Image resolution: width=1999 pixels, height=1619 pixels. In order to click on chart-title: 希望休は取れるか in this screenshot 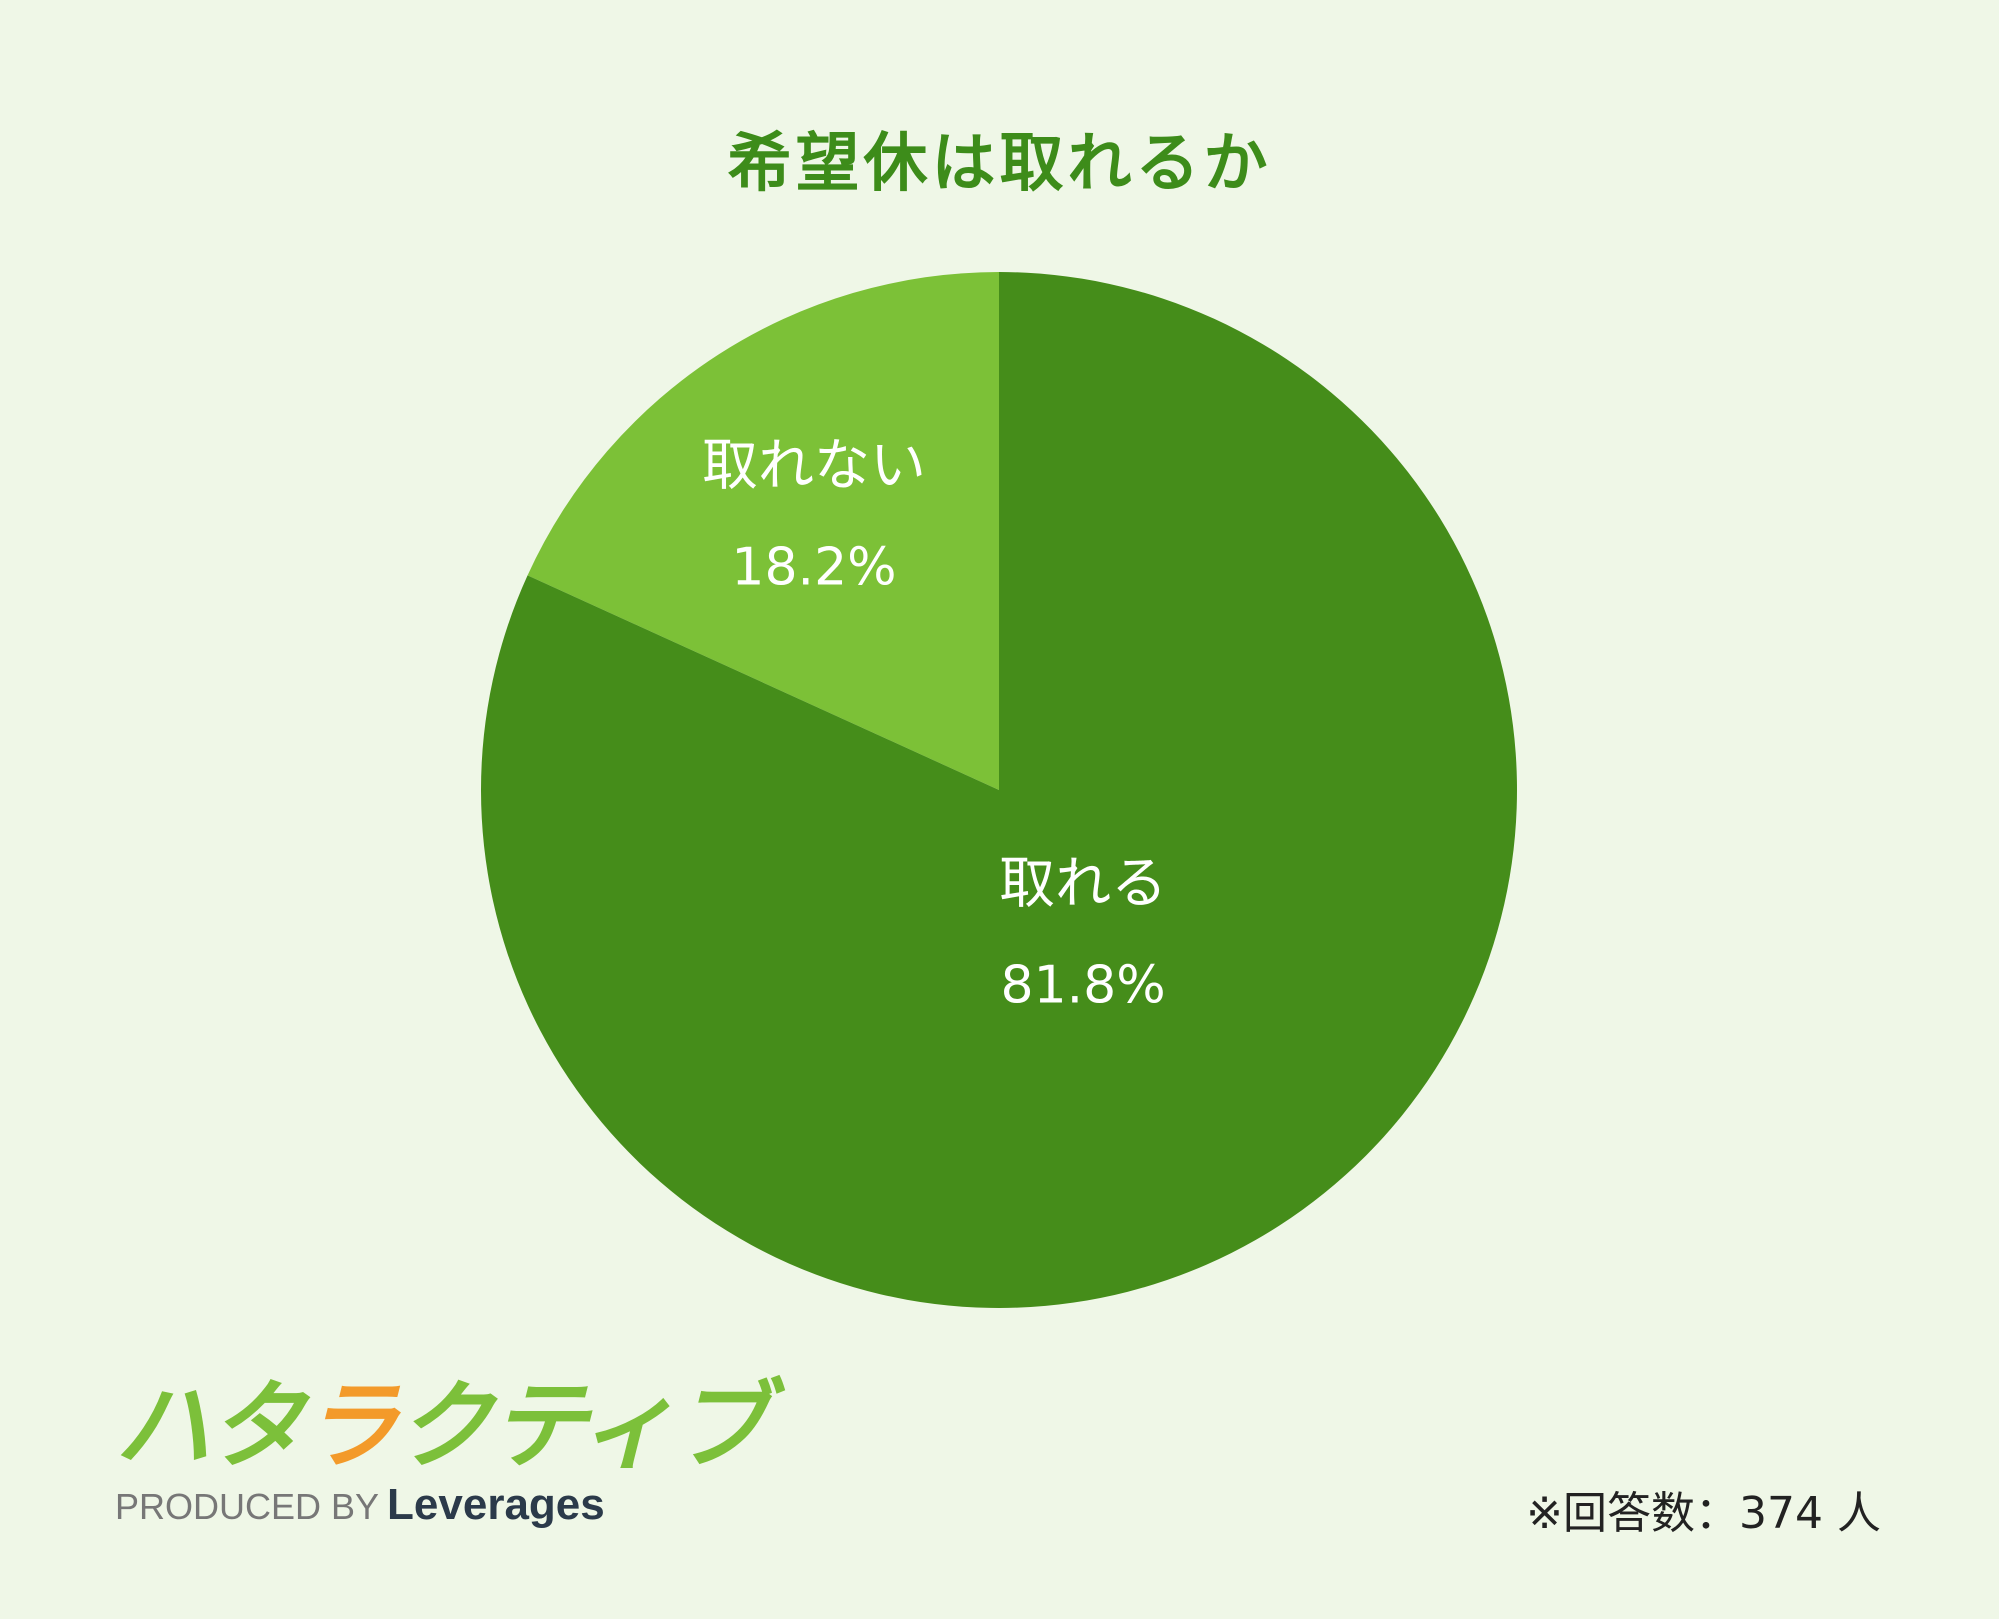, I will do `click(999, 164)`.